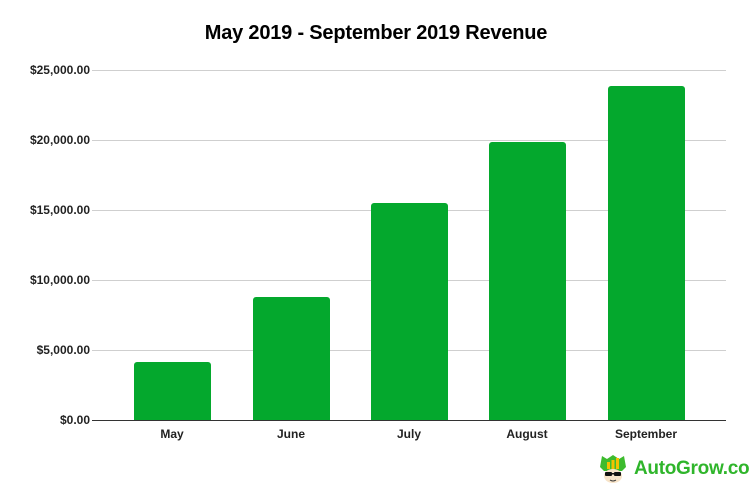 Image resolution: width=752 pixels, height=495 pixels. What do you see at coordinates (291, 358) in the screenshot?
I see `bar-june` at bounding box center [291, 358].